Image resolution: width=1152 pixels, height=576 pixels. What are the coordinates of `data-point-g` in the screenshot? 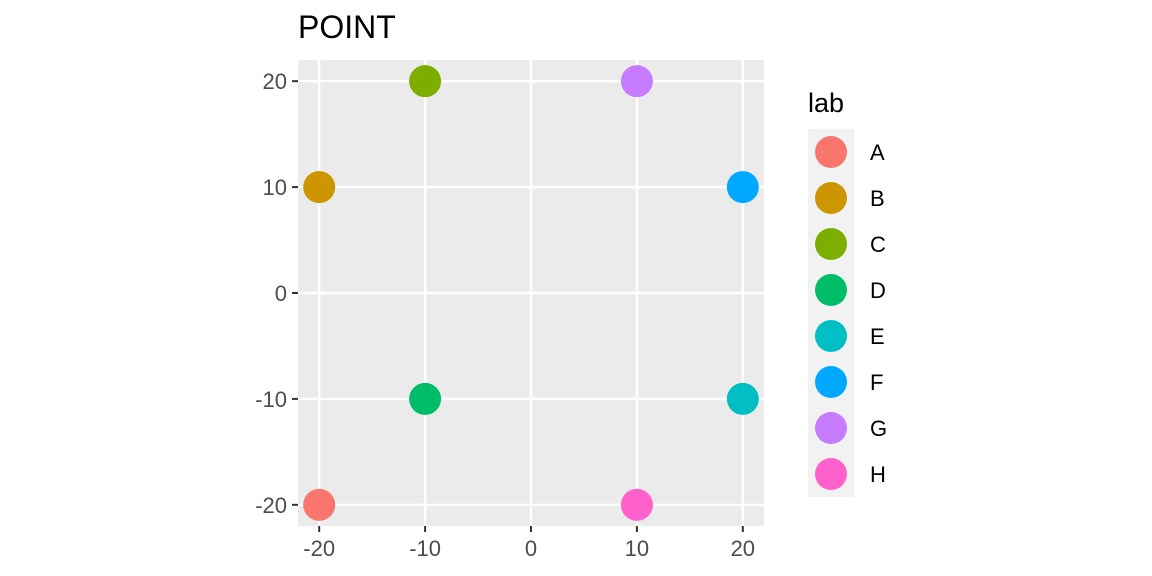 It's located at (636, 81).